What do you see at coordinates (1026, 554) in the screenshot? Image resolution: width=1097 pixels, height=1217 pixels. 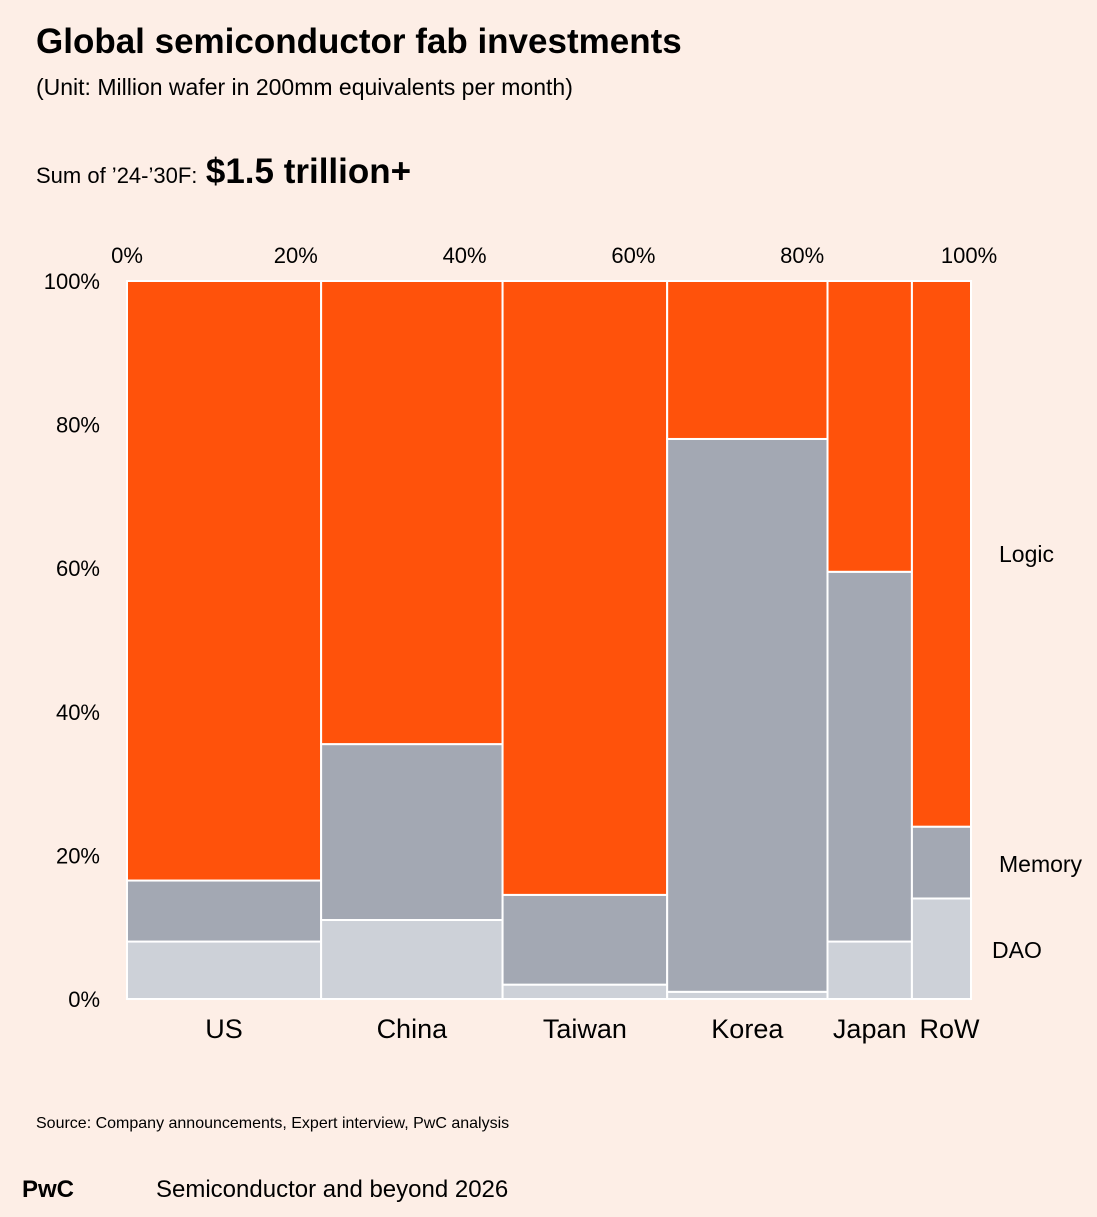 I see `legend-label: Logic` at bounding box center [1026, 554].